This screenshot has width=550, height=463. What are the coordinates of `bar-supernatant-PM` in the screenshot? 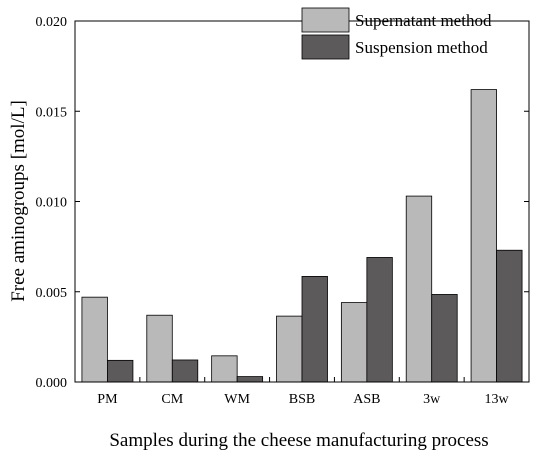 It's located at (94, 339).